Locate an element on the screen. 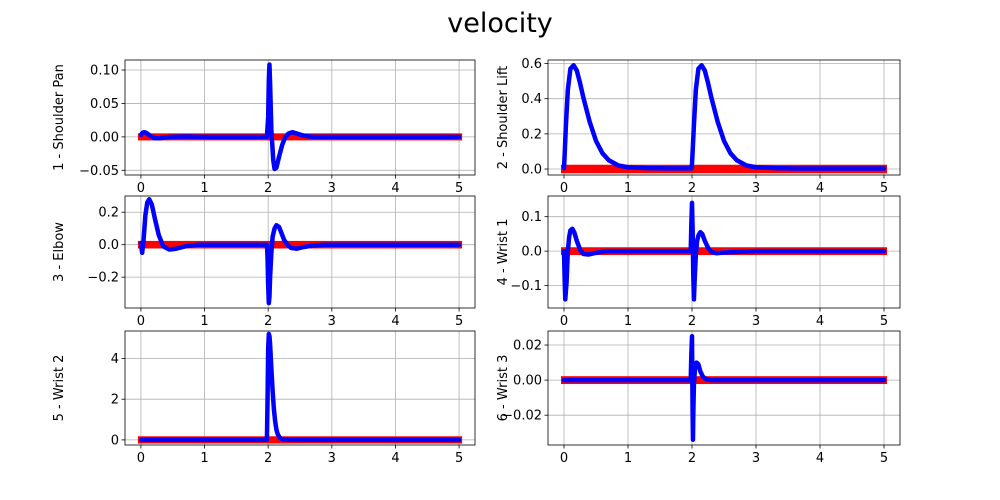  y-axis-label: 6 - Wrist 3 is located at coordinates (503, 388).